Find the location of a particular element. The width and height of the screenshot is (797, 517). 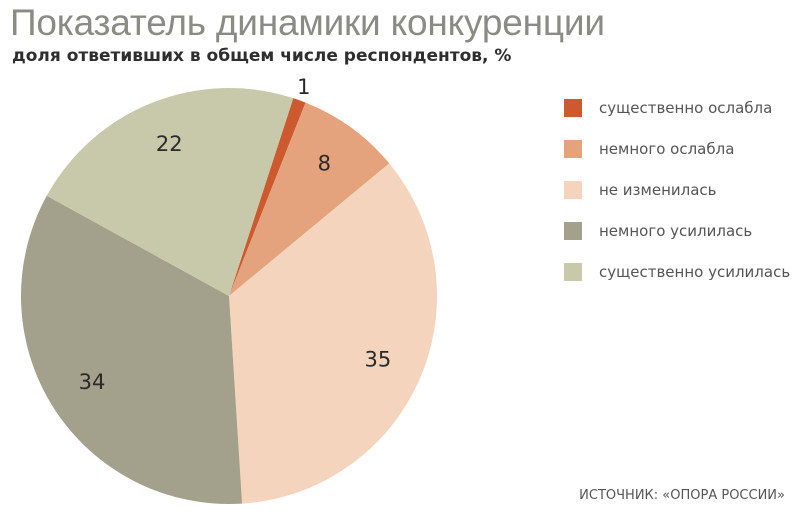

legend-label: существенно ослабла is located at coordinates (686, 108).